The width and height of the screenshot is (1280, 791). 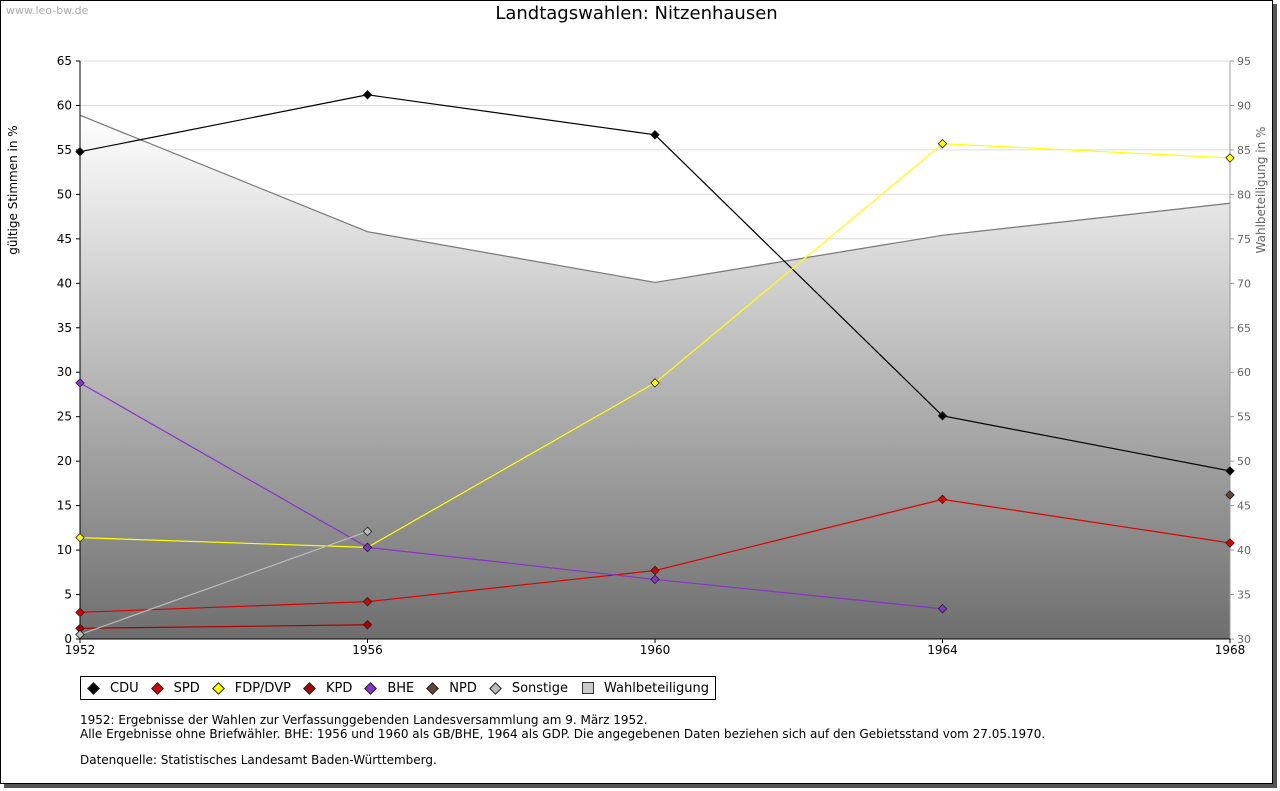 I want to click on y-tick-label: 40, so click(x=64, y=283).